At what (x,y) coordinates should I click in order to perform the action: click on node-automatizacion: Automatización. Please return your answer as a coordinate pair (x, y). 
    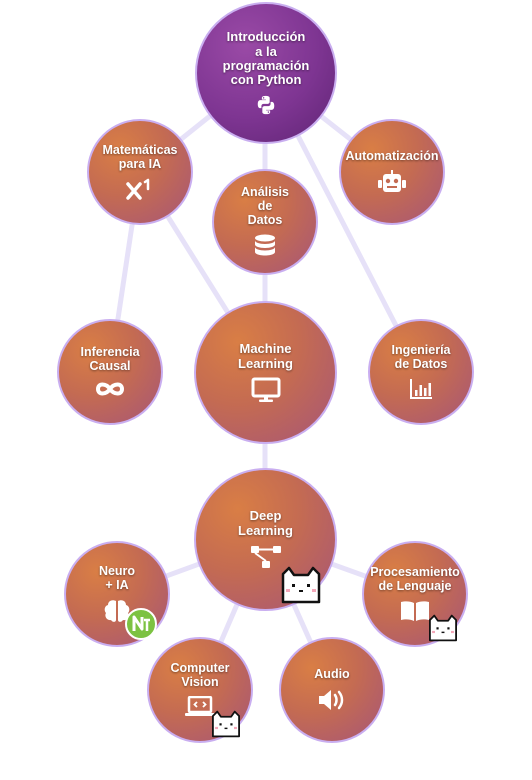
    Looking at the image, I should click on (392, 172).